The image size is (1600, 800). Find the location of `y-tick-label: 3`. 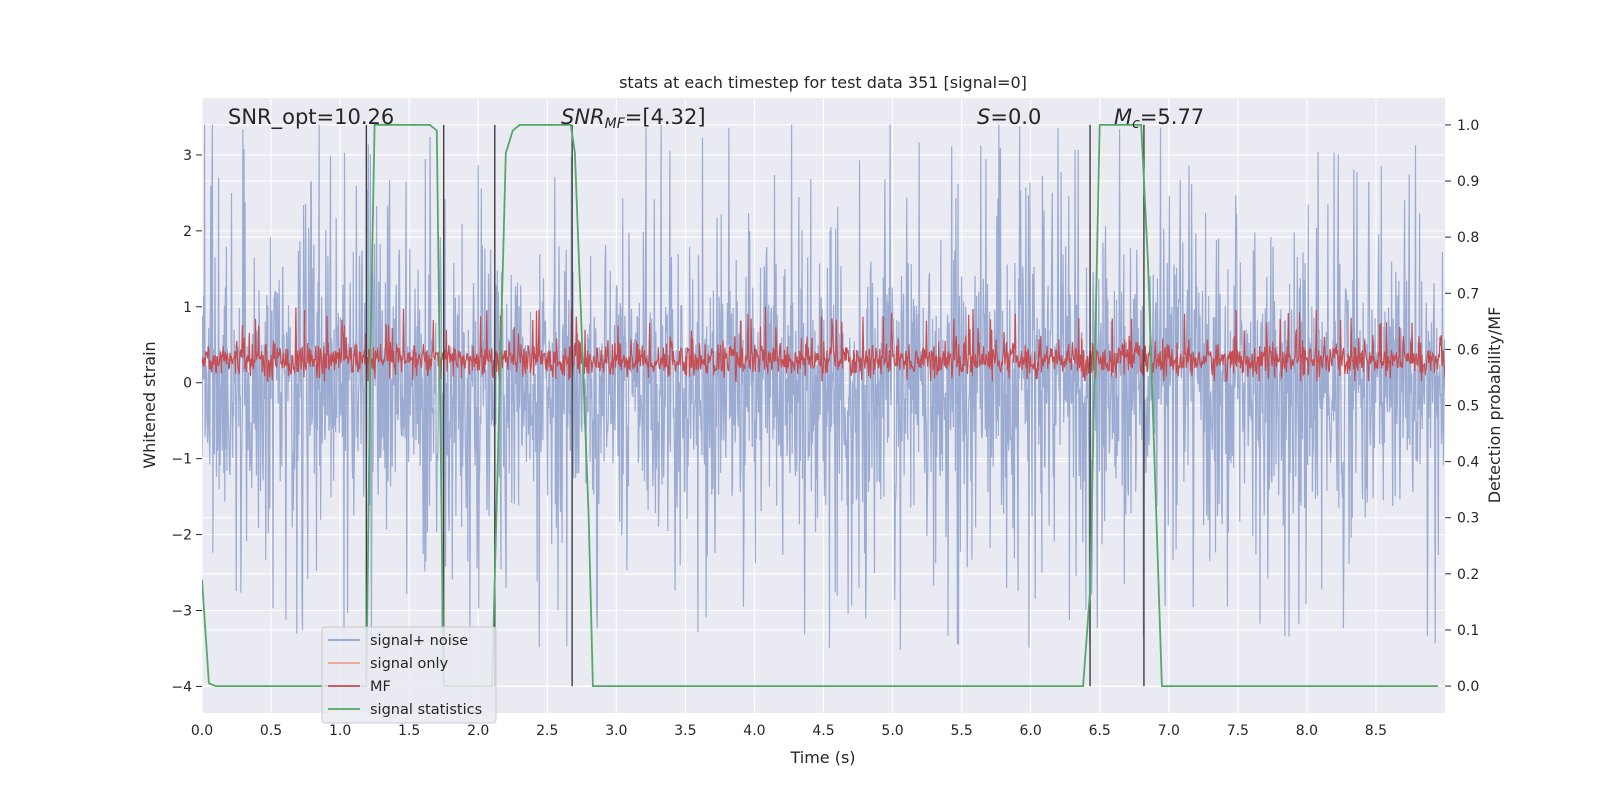

y-tick-label: 3 is located at coordinates (187, 156).